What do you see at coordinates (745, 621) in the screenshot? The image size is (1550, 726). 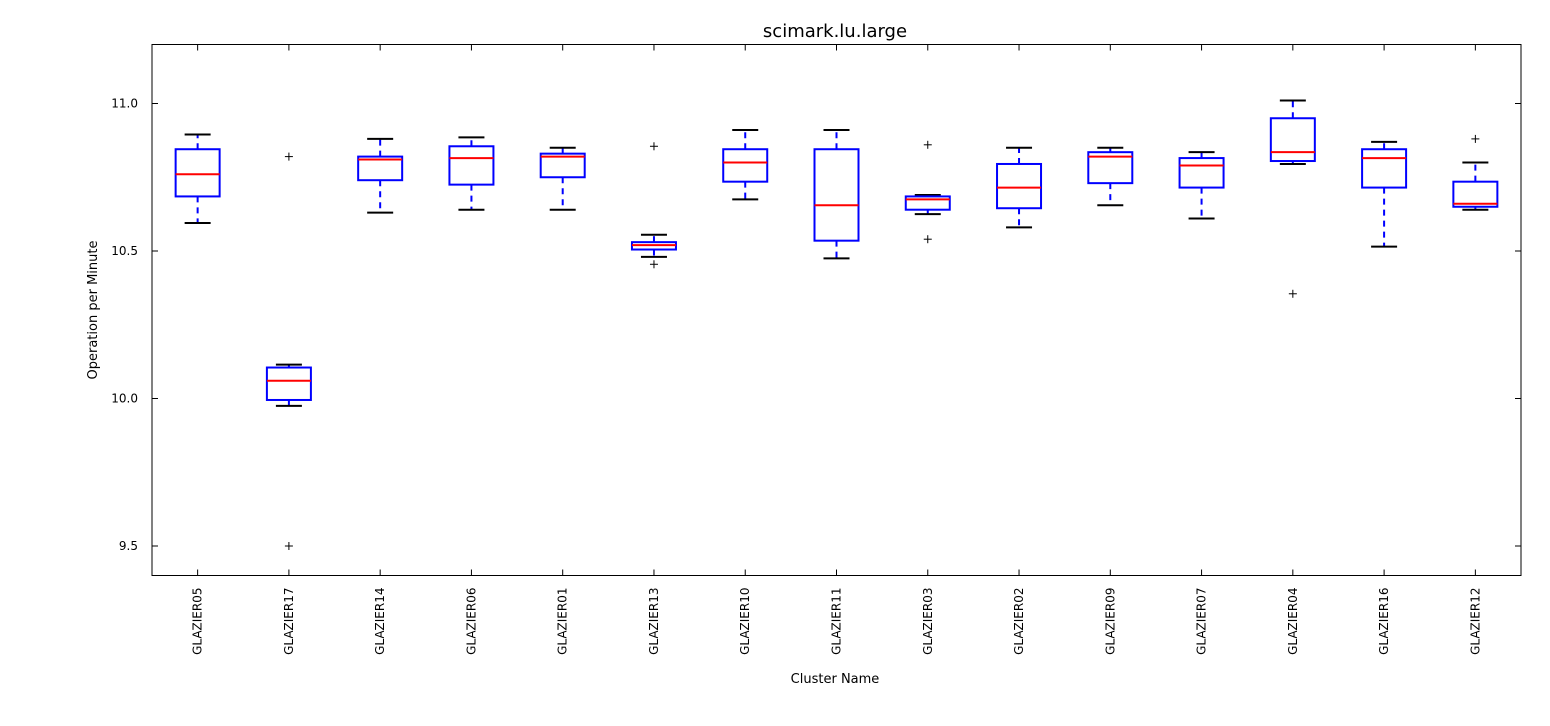 I see `x-tick-label: GLAZIER10` at bounding box center [745, 621].